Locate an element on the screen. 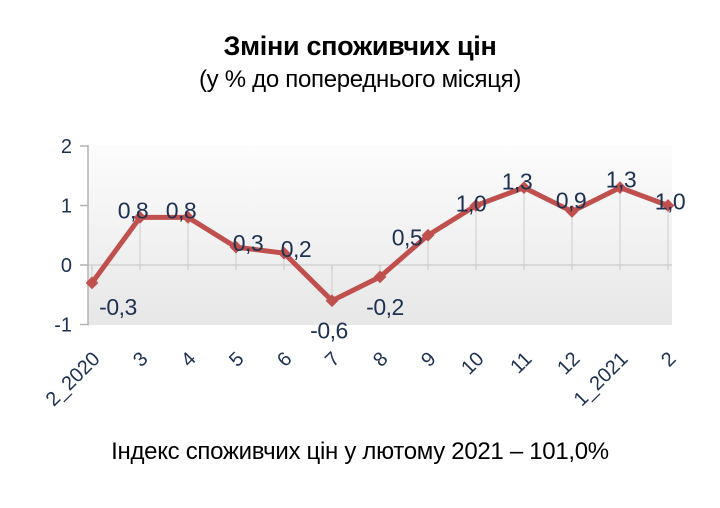  chart-subtitle: (у % до попереднього місяця) is located at coordinates (360, 79).